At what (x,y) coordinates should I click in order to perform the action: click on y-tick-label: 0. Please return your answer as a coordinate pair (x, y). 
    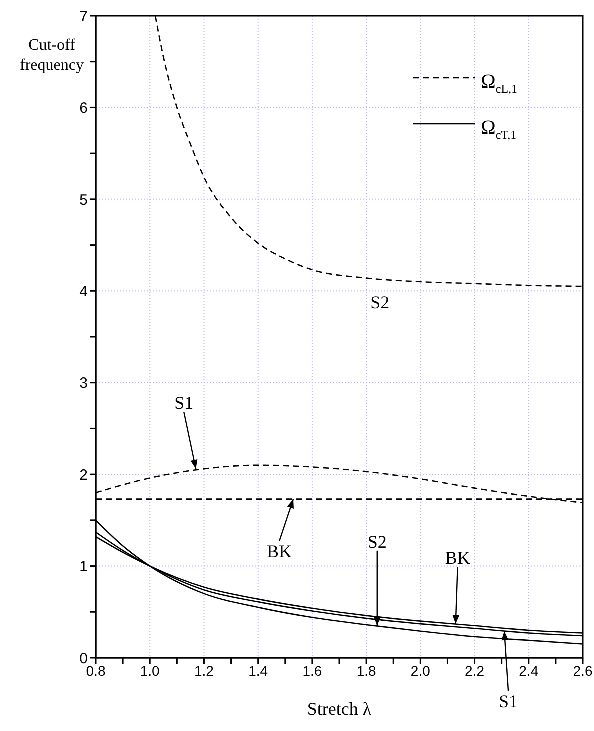
    Looking at the image, I should click on (84, 659).